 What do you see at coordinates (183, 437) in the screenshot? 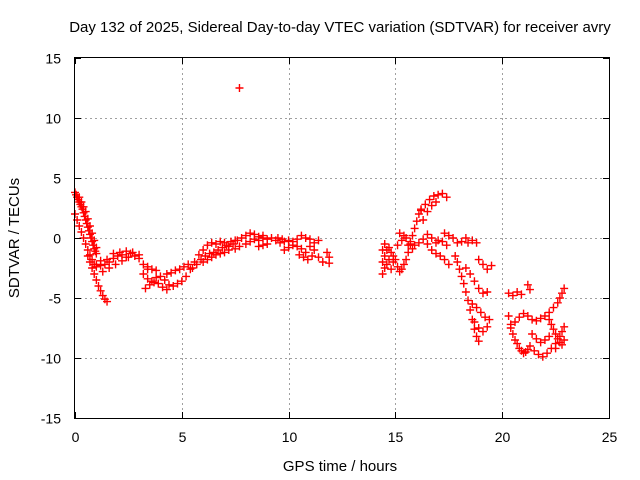
I see `x-tick-label: 5` at bounding box center [183, 437].